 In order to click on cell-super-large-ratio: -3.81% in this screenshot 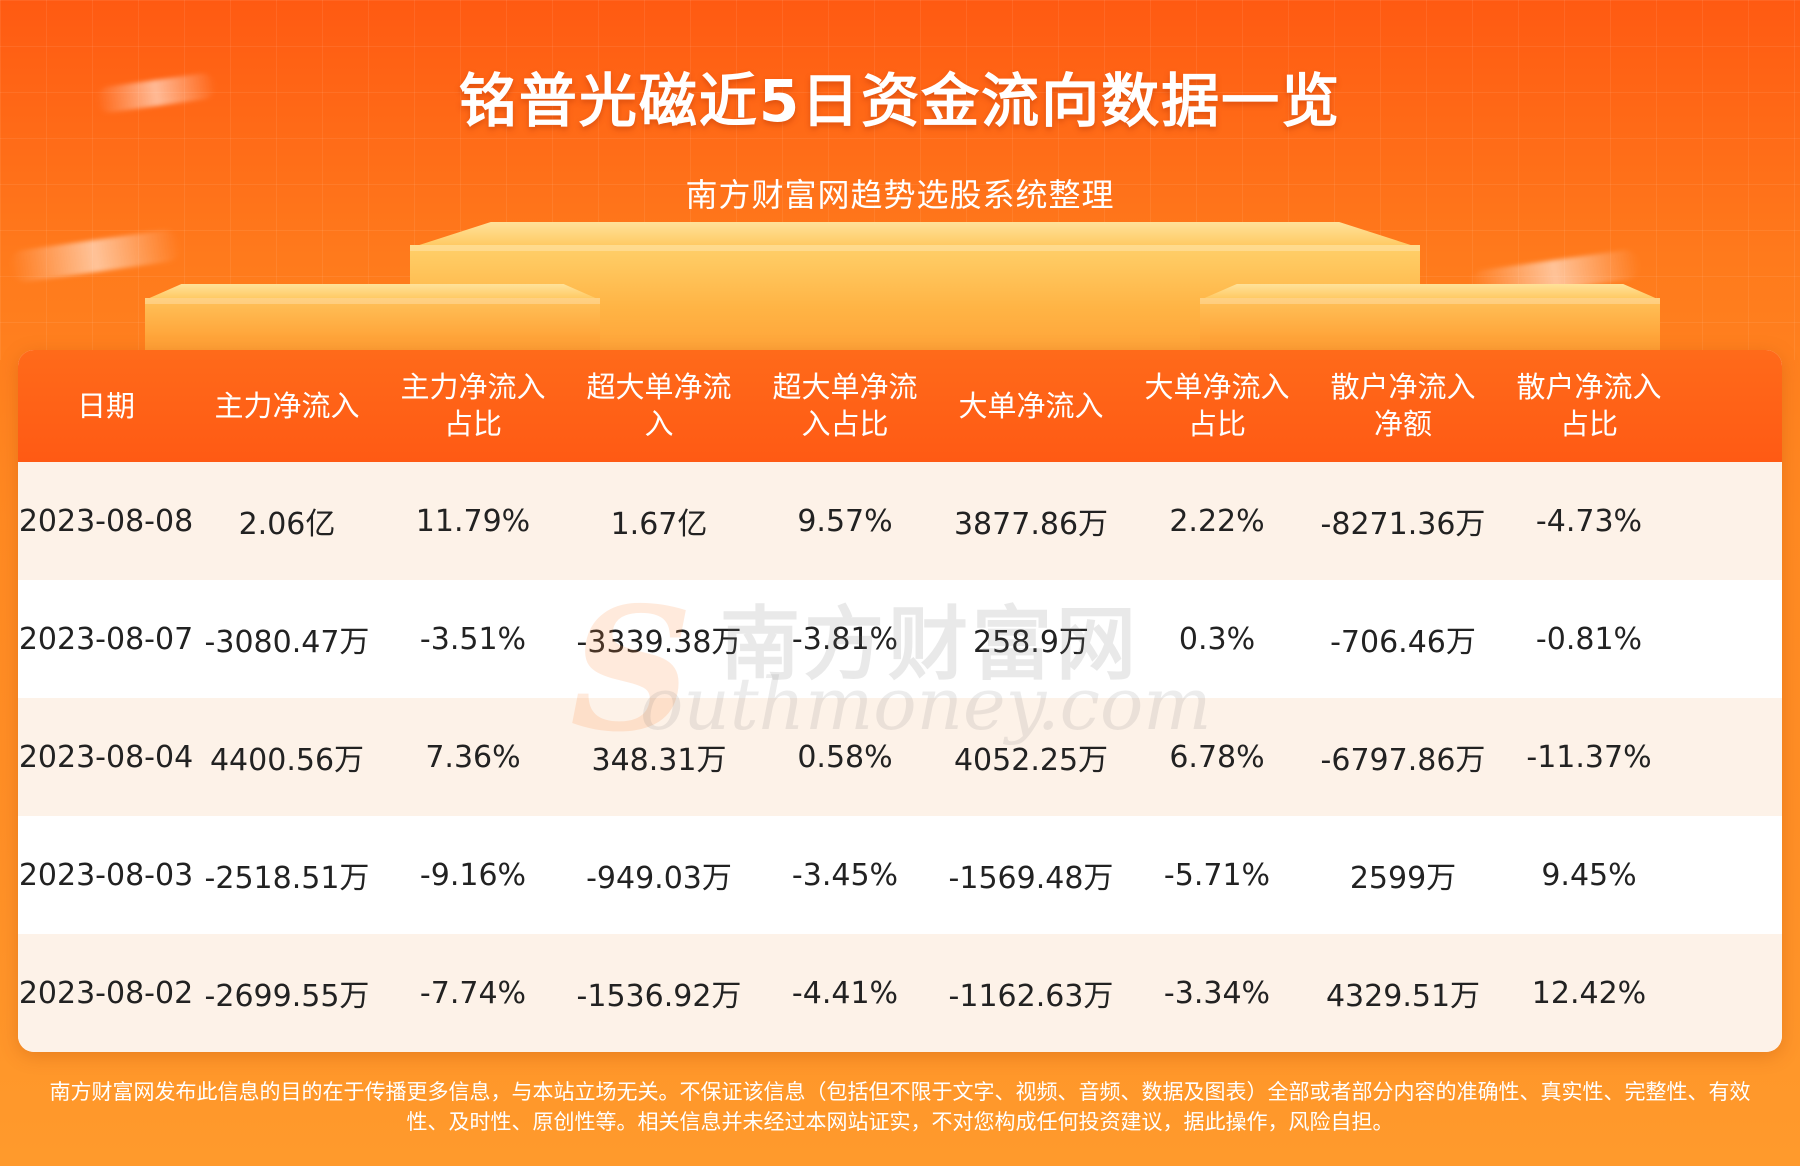, I will do `click(845, 639)`.